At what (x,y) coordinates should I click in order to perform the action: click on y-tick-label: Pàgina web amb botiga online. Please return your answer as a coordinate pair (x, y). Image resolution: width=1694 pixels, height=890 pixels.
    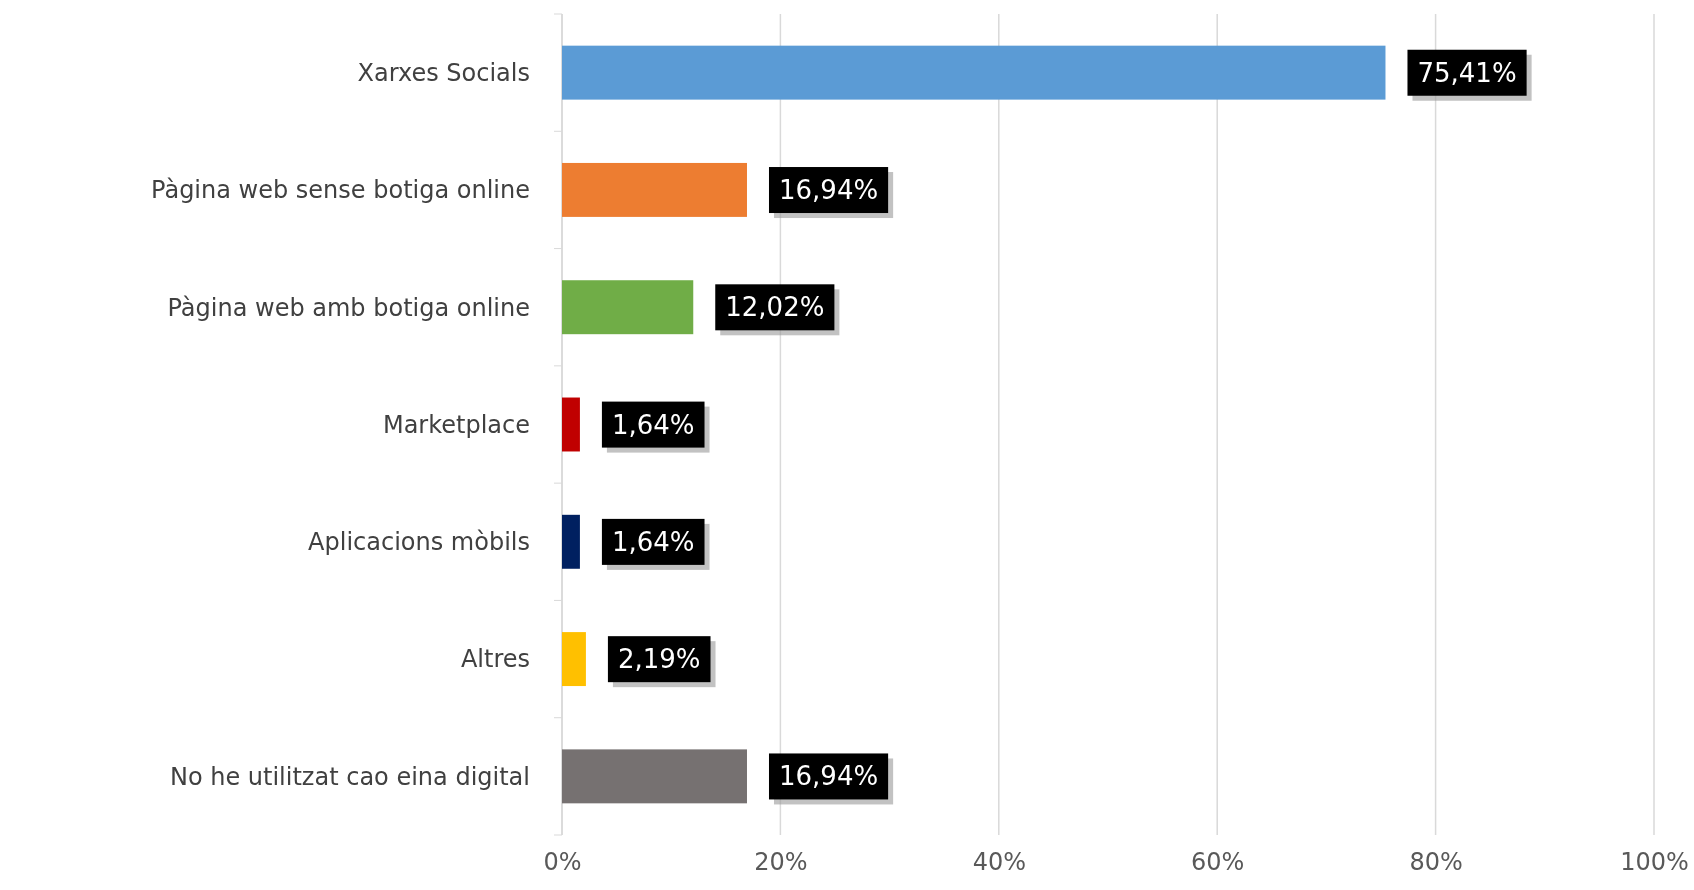
    Looking at the image, I should click on (348, 307).